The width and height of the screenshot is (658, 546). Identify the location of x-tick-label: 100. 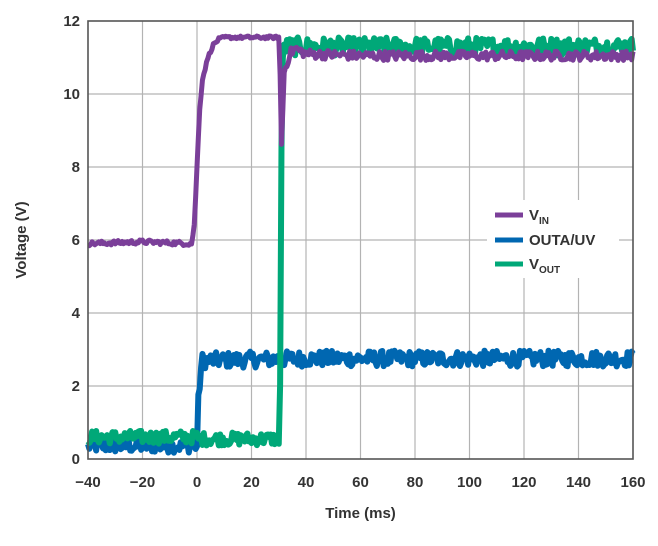
(469, 482).